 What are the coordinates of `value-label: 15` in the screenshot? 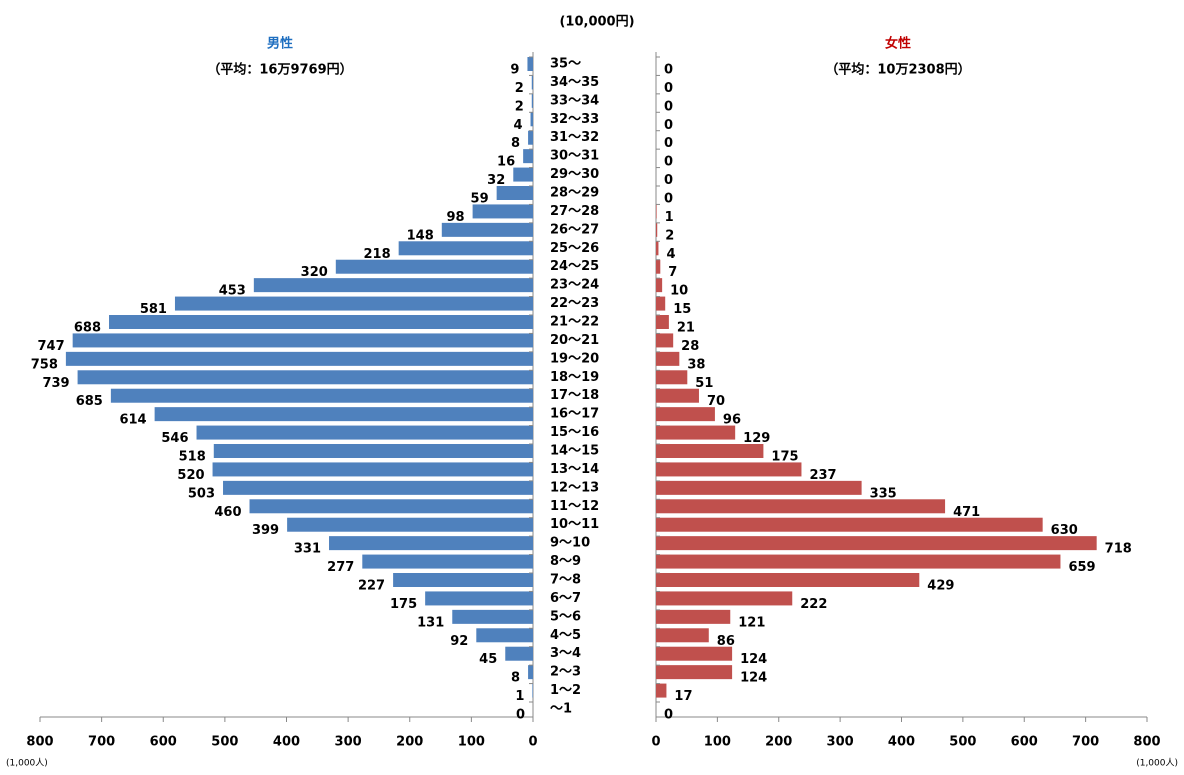 It's located at (682, 309).